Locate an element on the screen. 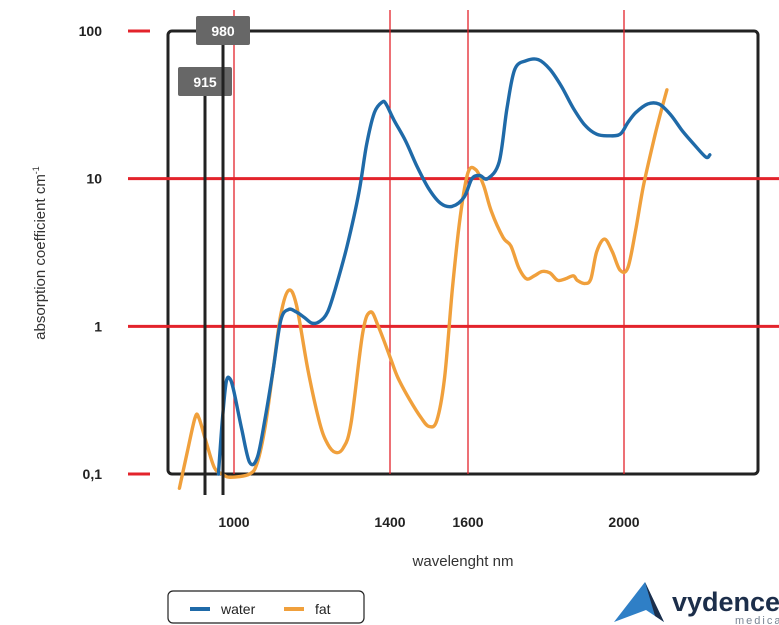  marker-label-980: 980 is located at coordinates (223, 31).